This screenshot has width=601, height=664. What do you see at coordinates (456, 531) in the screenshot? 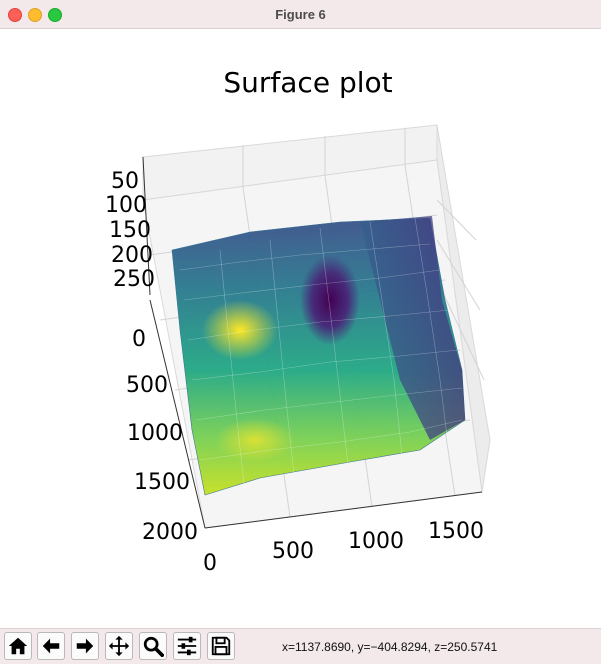
I see `x-tick-label: 1500` at bounding box center [456, 531].